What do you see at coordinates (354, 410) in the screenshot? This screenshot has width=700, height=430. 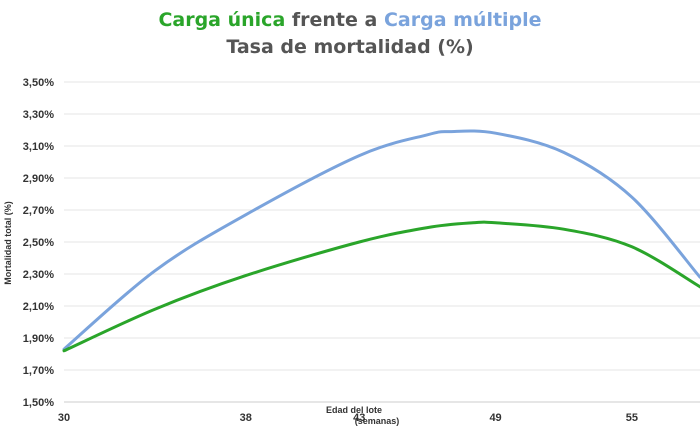 I see `x-axis-label-line-1: Edad del lote` at bounding box center [354, 410].